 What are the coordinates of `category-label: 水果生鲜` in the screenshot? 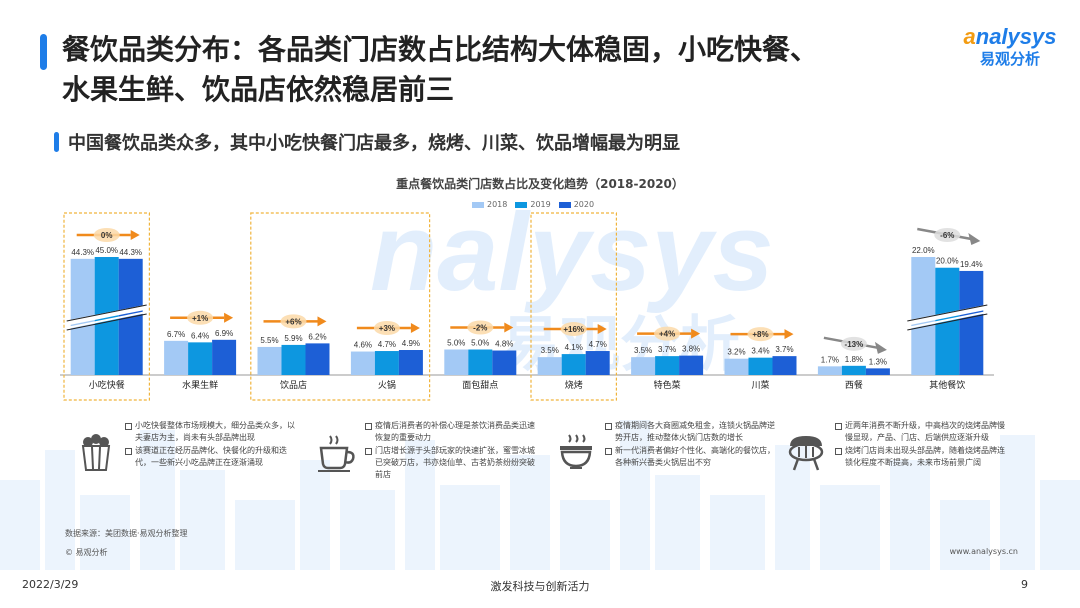 It's located at (200, 385).